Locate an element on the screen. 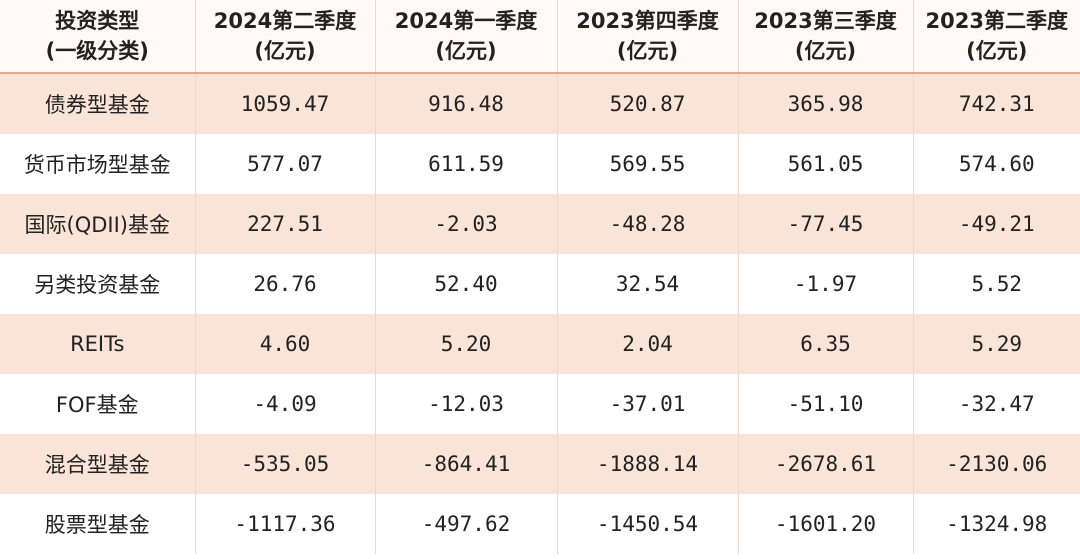 The width and height of the screenshot is (1080, 559). value-cell: -1.97 is located at coordinates (825, 284).